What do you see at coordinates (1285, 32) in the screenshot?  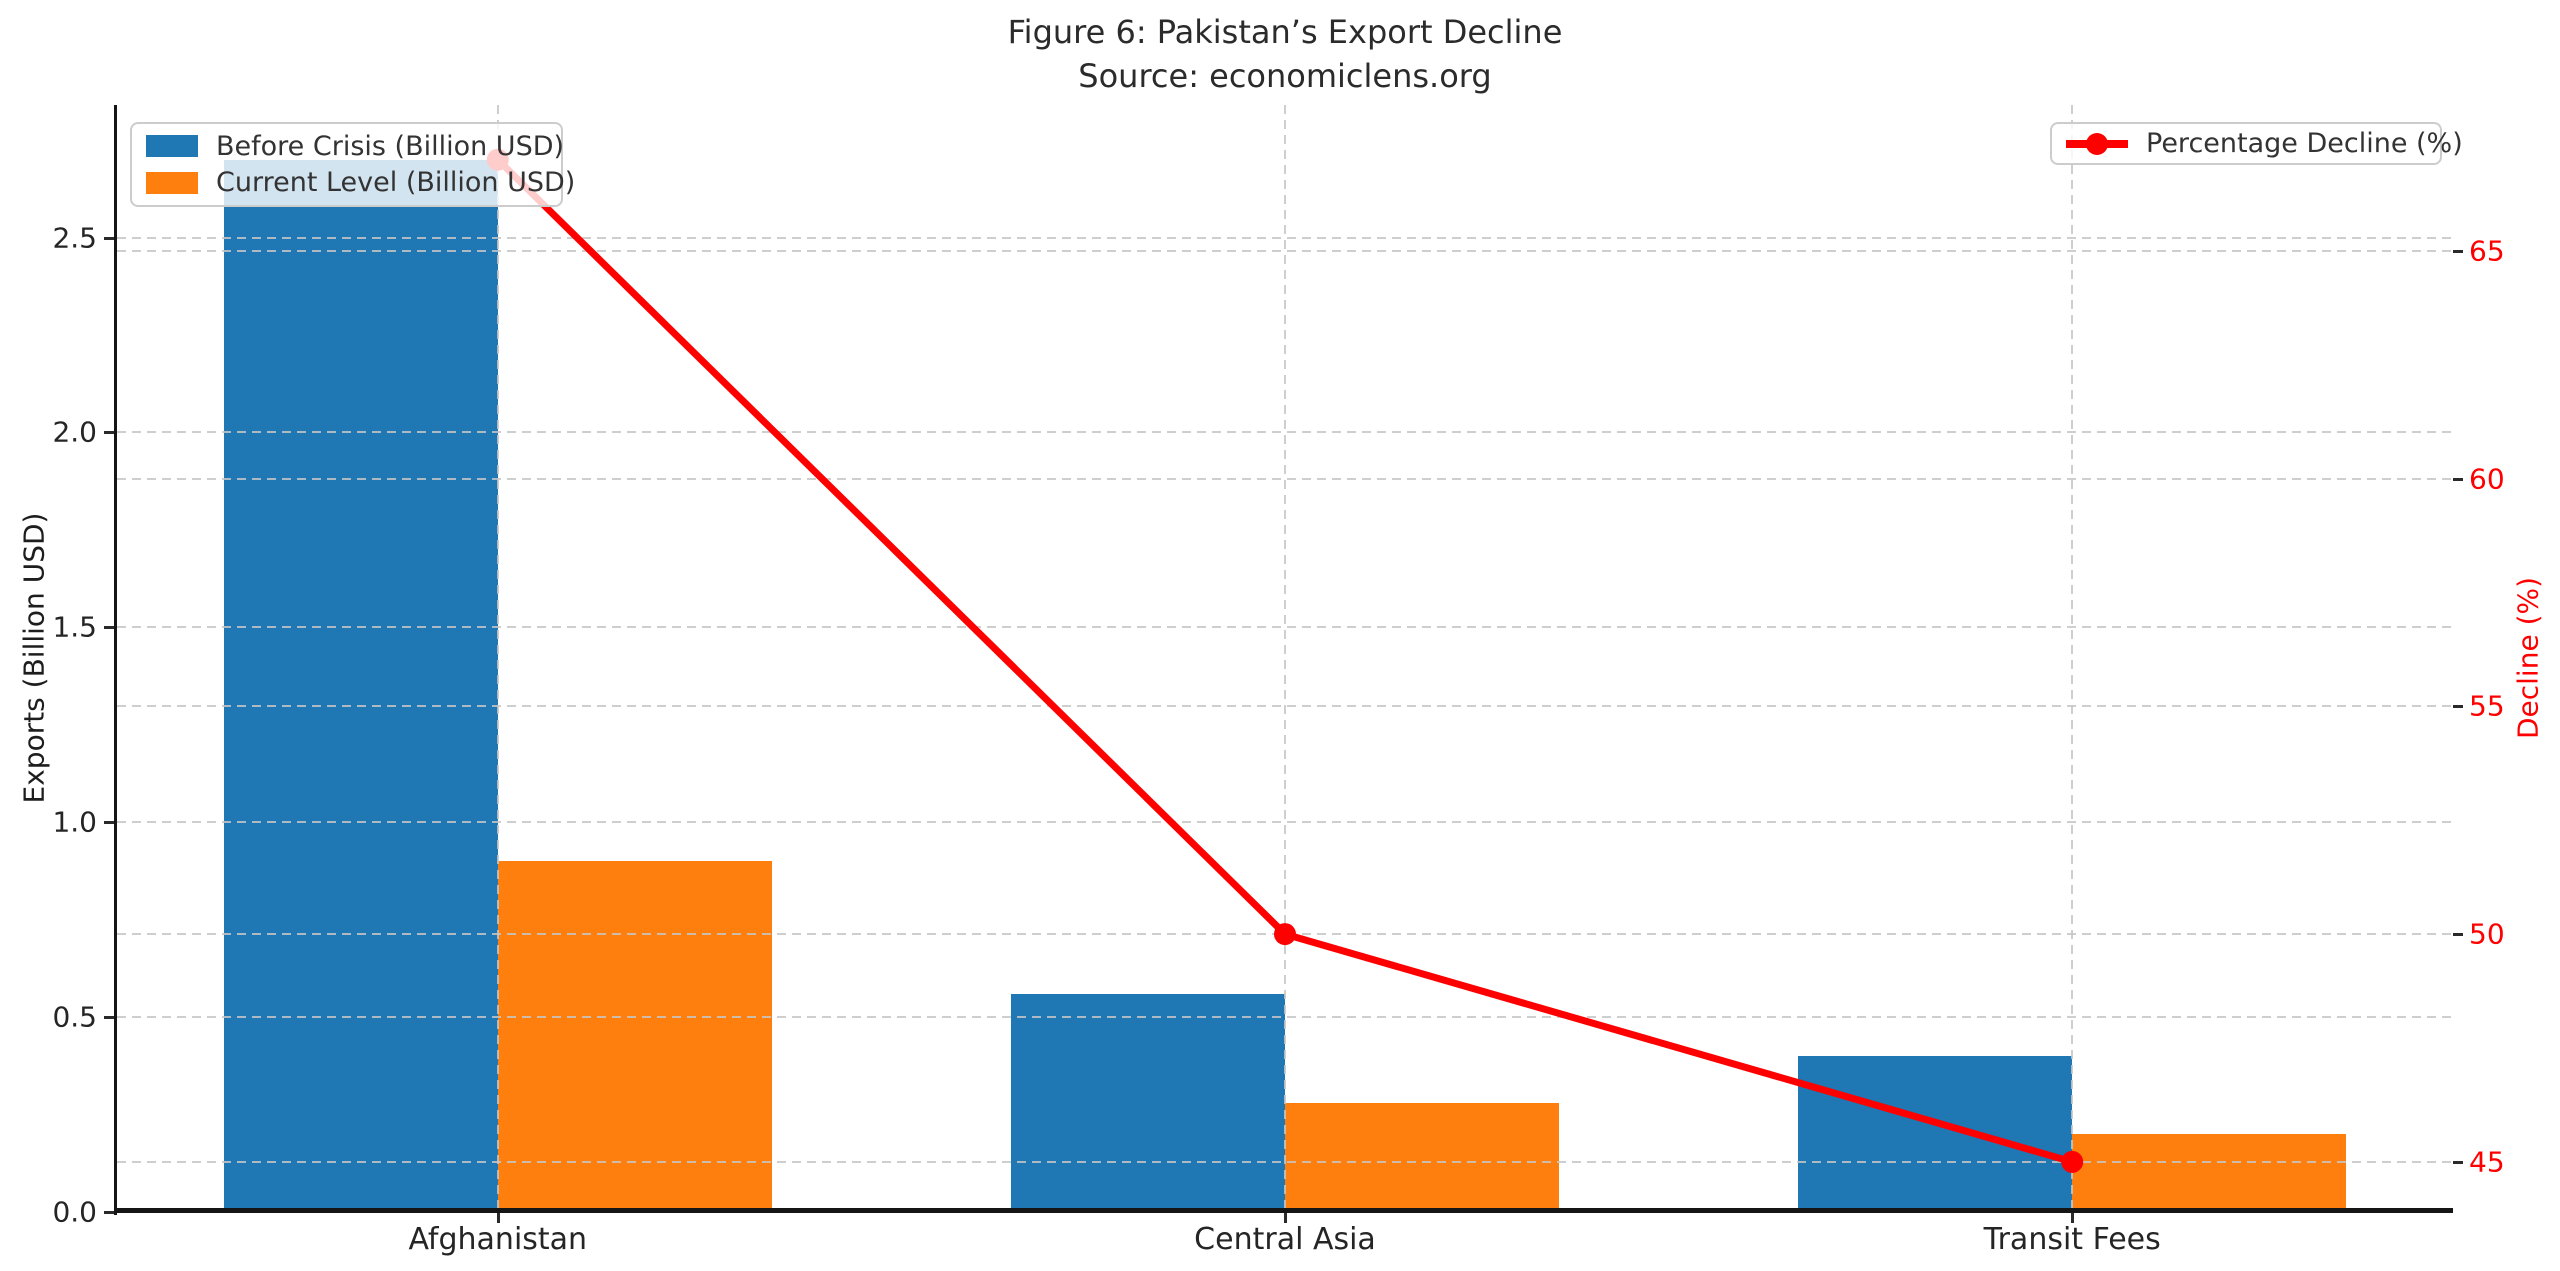 I see `chart-title-line1: Figure 6: Pakistan’s Export Decline` at bounding box center [1285, 32].